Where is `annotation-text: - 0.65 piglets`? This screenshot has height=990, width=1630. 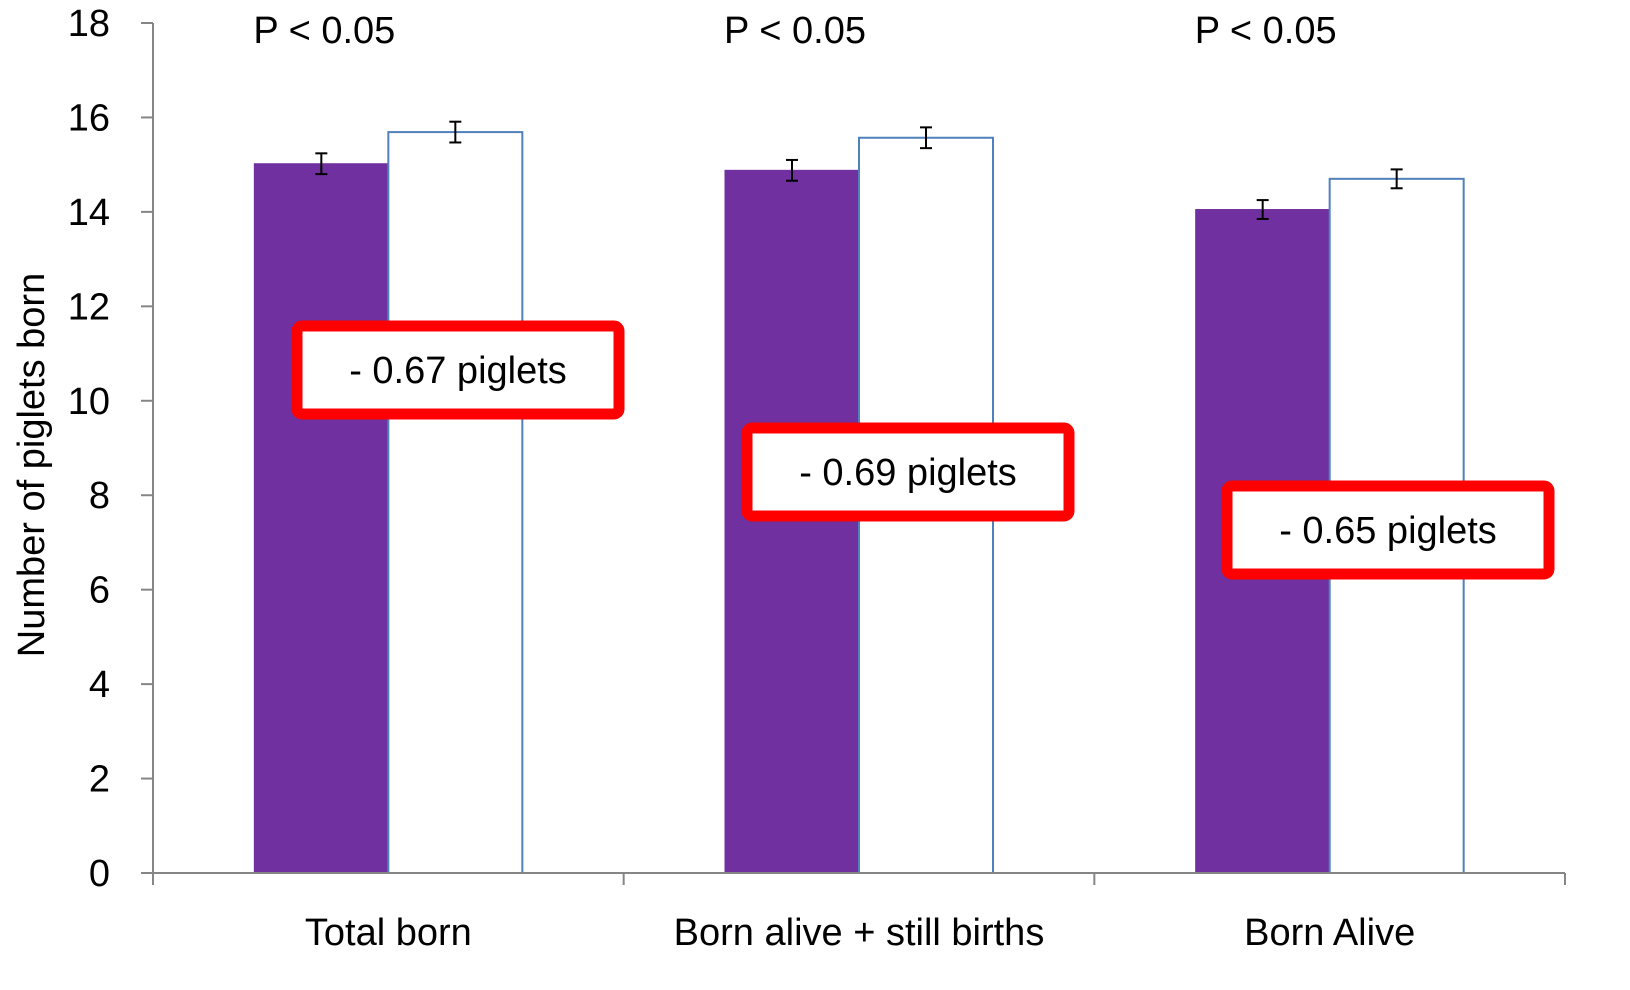 annotation-text: - 0.65 piglets is located at coordinates (1388, 531).